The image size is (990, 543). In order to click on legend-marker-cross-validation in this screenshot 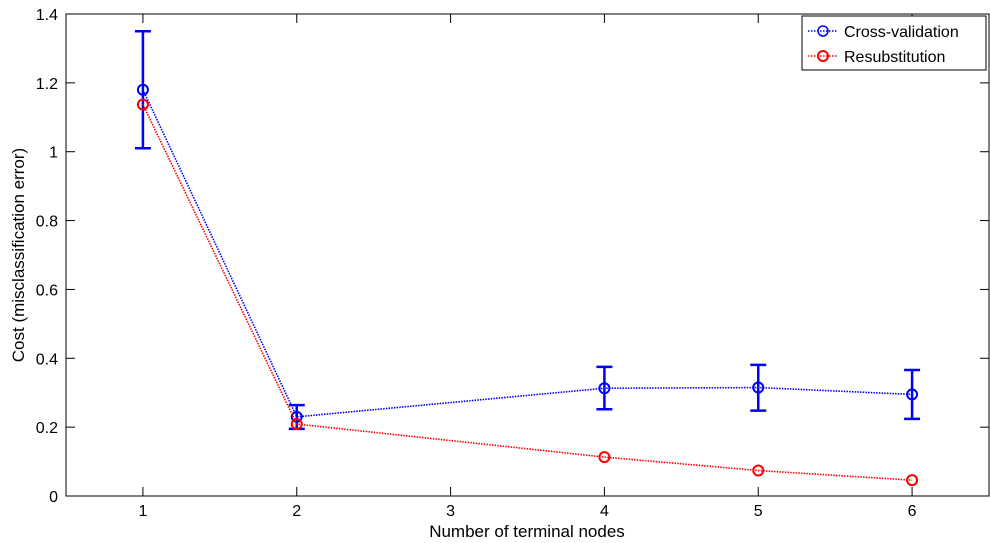, I will do `click(823, 31)`.